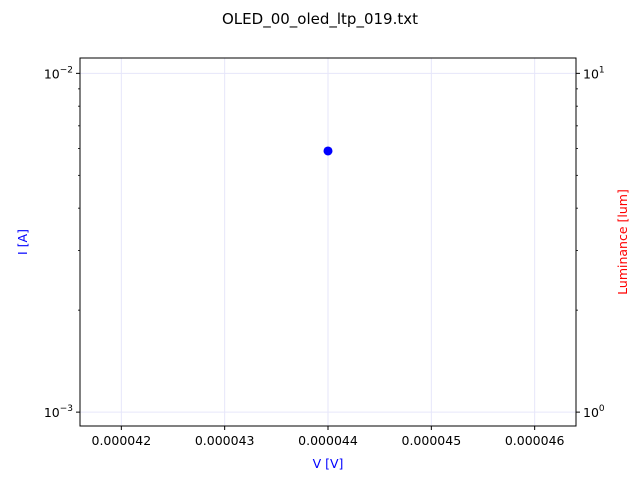 The image size is (640, 480). Describe the element at coordinates (594, 412) in the screenshot. I see `y-right-tick-label: 100` at that location.